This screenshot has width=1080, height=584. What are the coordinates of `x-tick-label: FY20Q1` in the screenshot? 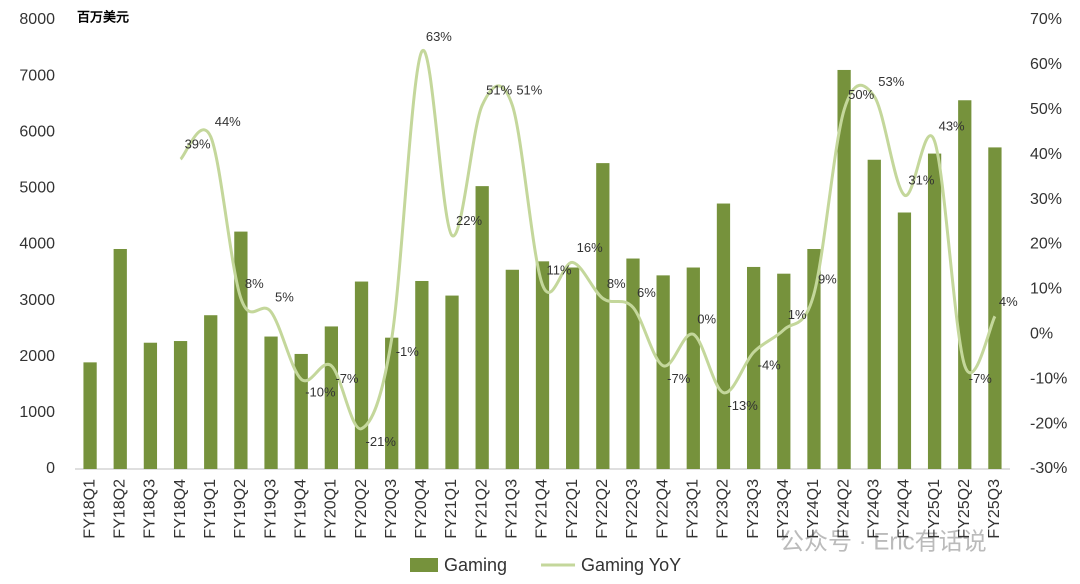 It's located at (331, 509).